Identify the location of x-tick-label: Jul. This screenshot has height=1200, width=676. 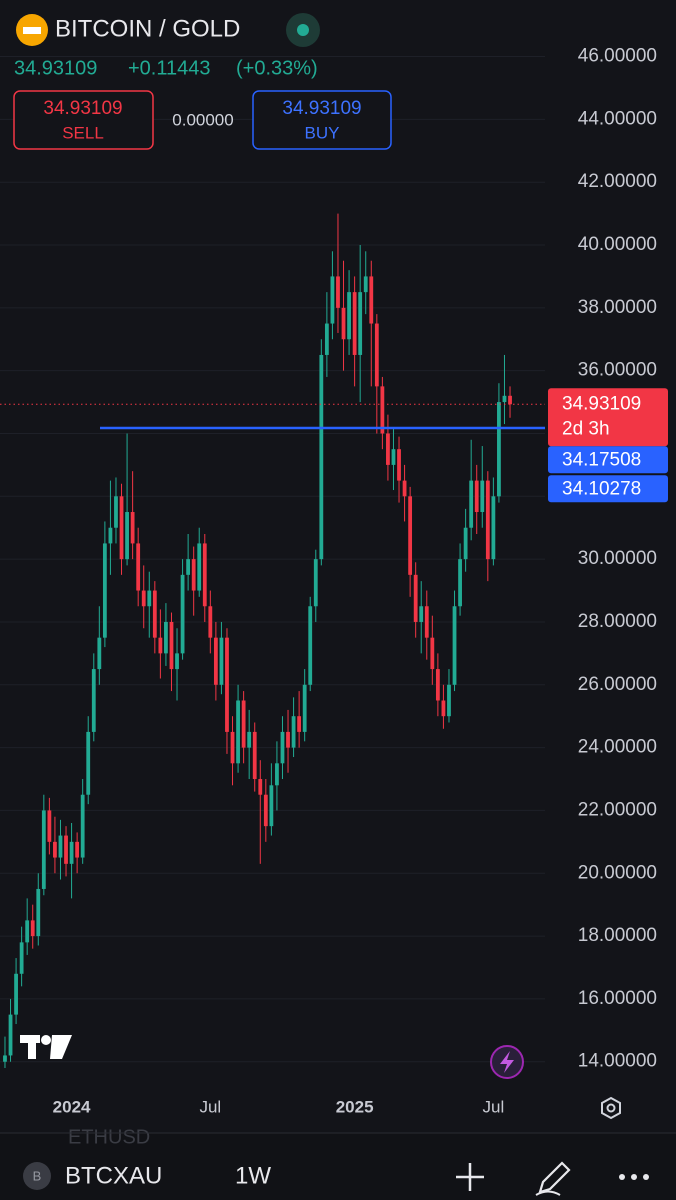
(494, 1106).